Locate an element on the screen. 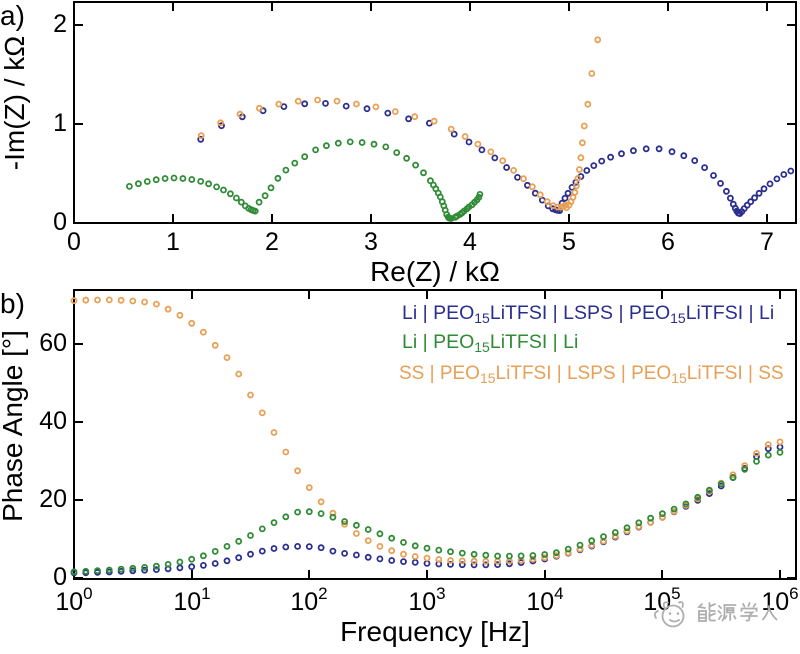 Image resolution: width=800 pixels, height=654 pixels. svg-text: 4 is located at coordinates (470, 242).